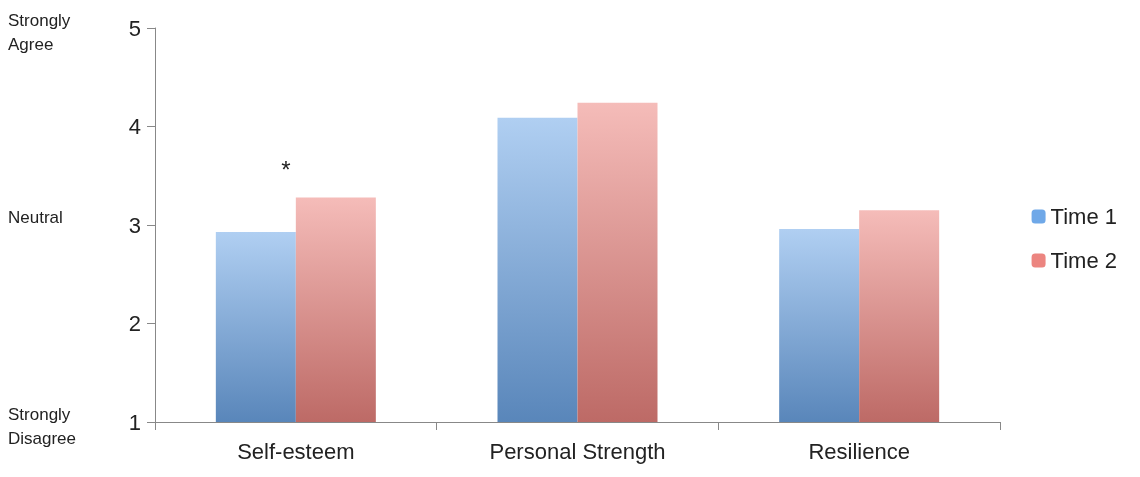 The width and height of the screenshot is (1140, 477). I want to click on text: Strongly Disagree, so click(42, 426).